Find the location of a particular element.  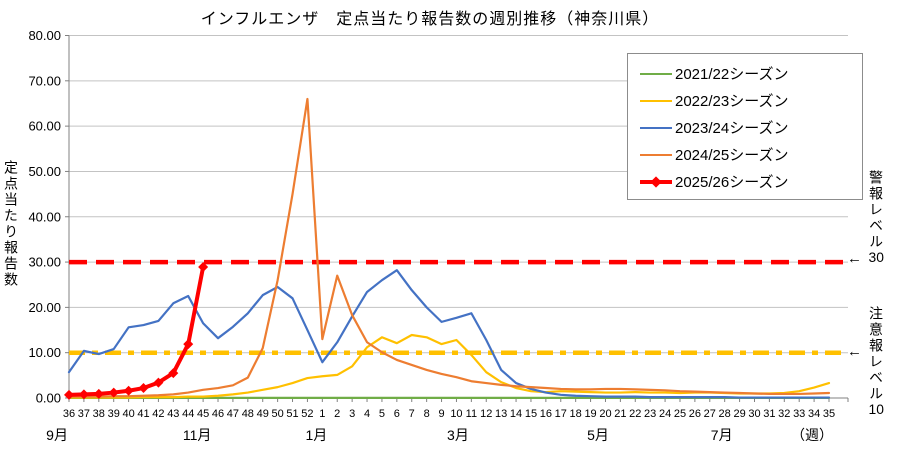

x-tick-label: 28 is located at coordinates (725, 414).